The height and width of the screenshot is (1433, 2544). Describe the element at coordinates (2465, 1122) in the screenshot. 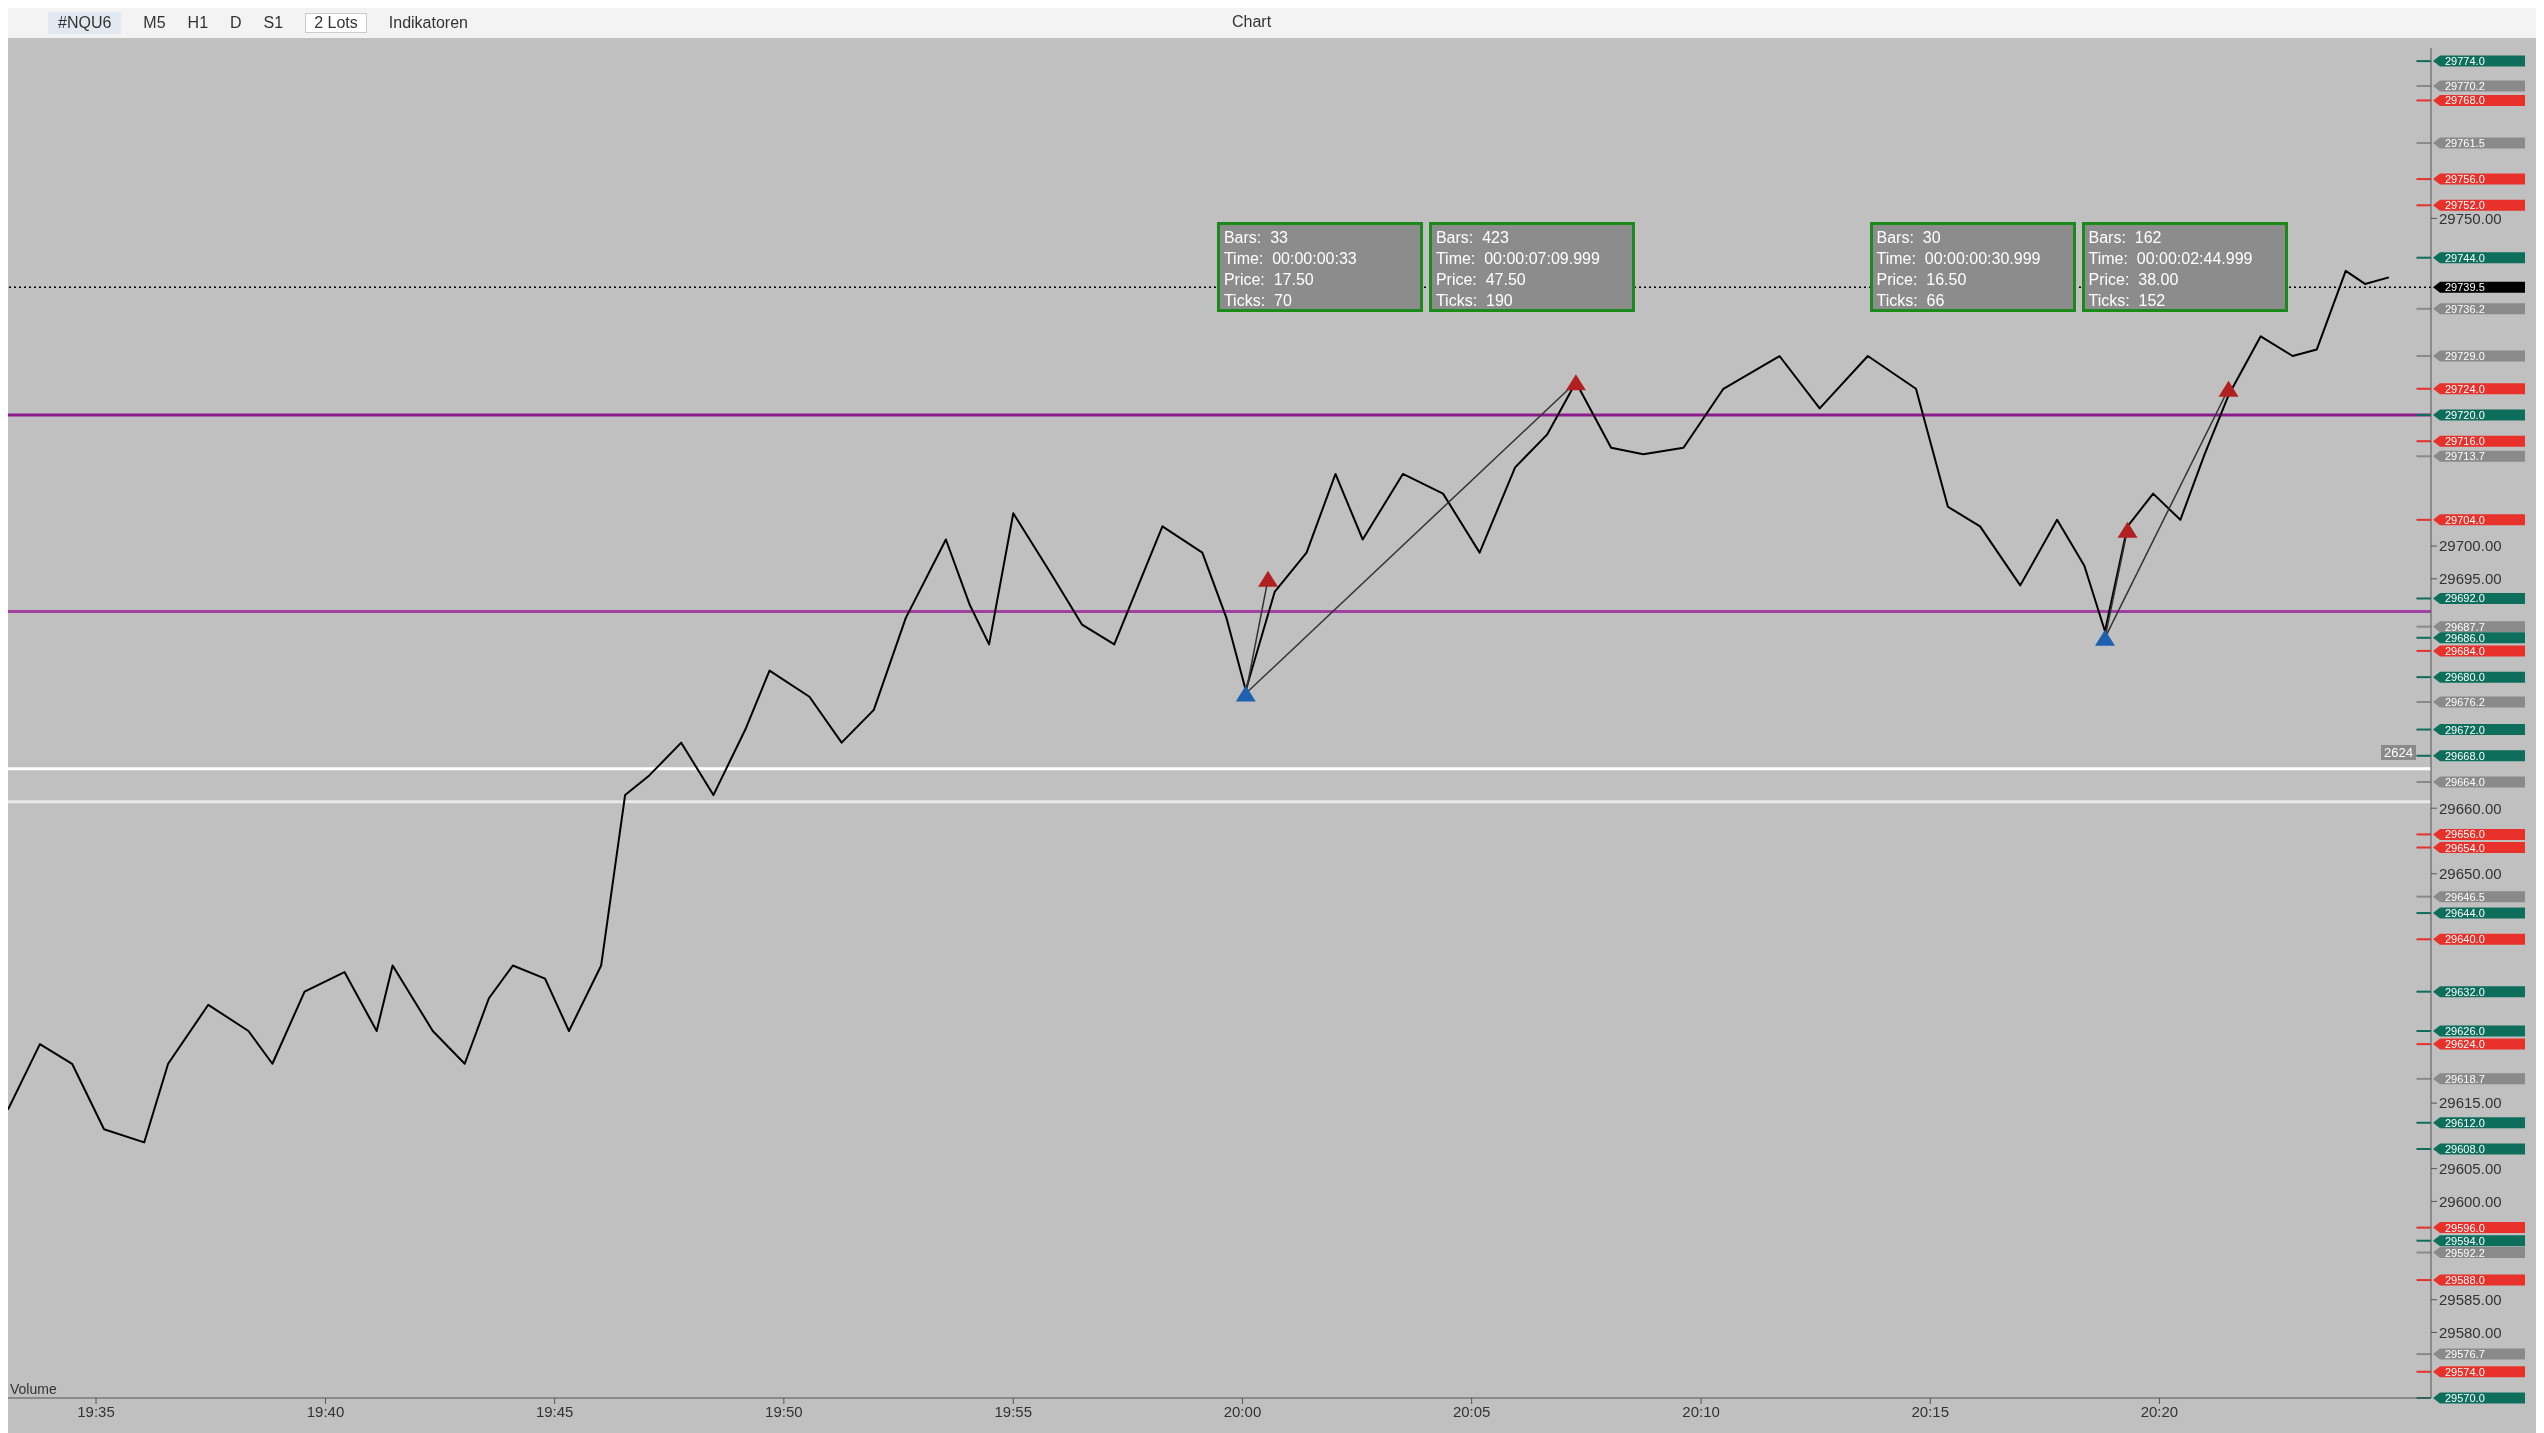

I see `ref-line-label: 29612.0` at that location.